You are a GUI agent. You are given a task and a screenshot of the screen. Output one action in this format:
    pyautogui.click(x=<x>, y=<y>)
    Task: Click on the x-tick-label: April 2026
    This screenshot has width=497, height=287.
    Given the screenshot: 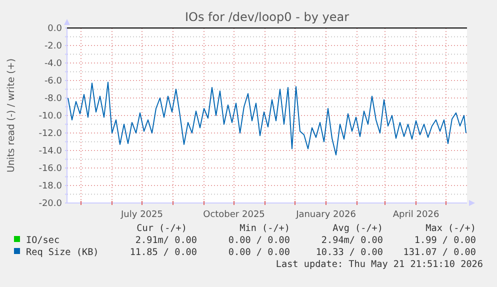 What is the action you would take?
    pyautogui.click(x=416, y=215)
    